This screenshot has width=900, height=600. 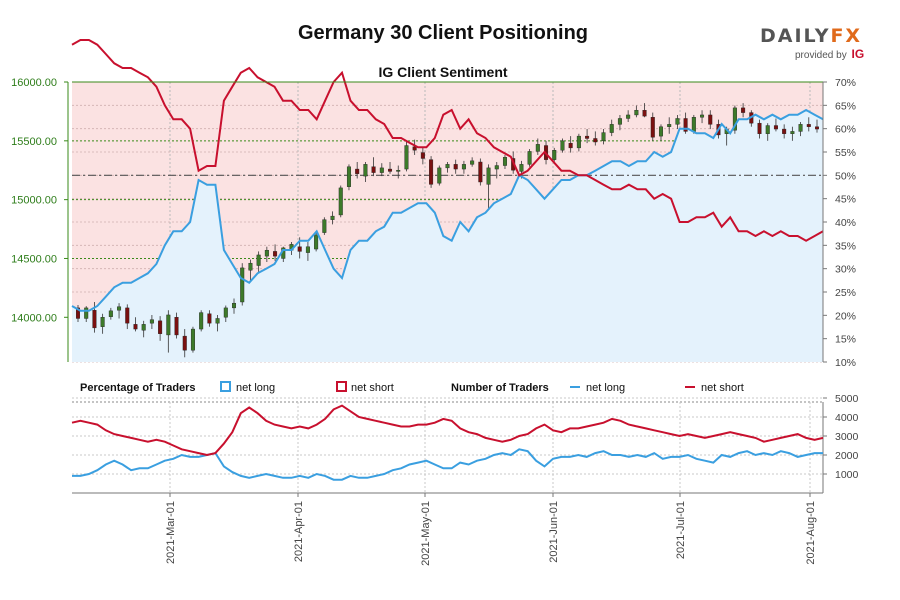 I want to click on brand-main: DAILY, so click(x=795, y=36).